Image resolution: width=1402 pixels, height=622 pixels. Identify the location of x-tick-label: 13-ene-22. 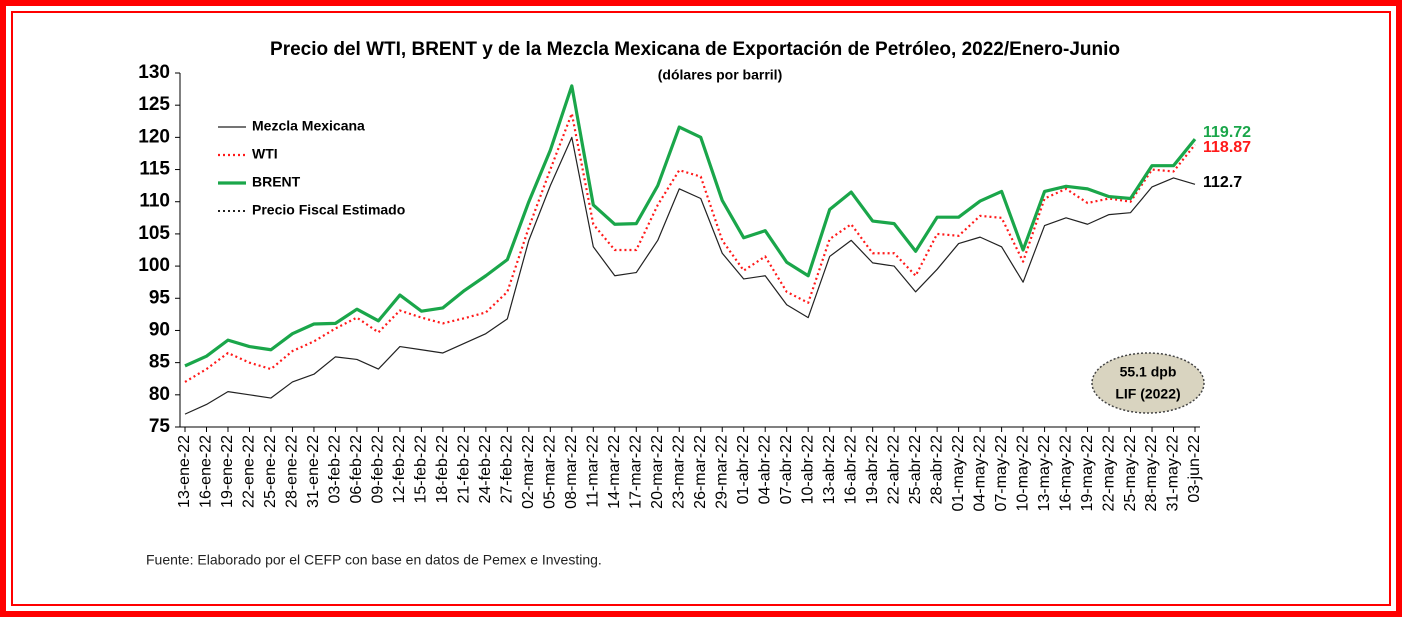
(184, 471).